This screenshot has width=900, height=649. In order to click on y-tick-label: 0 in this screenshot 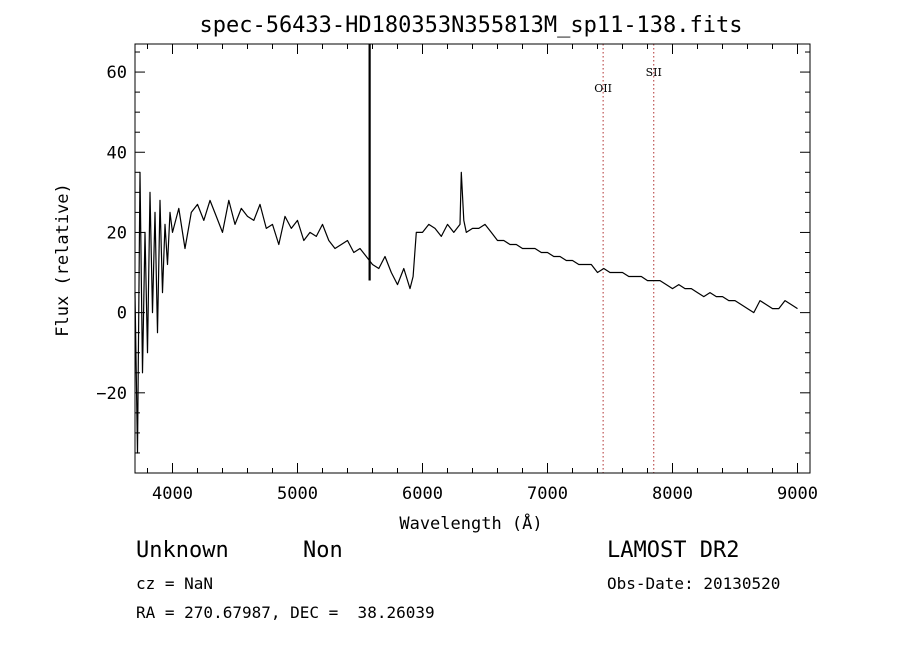, I will do `click(122, 314)`.